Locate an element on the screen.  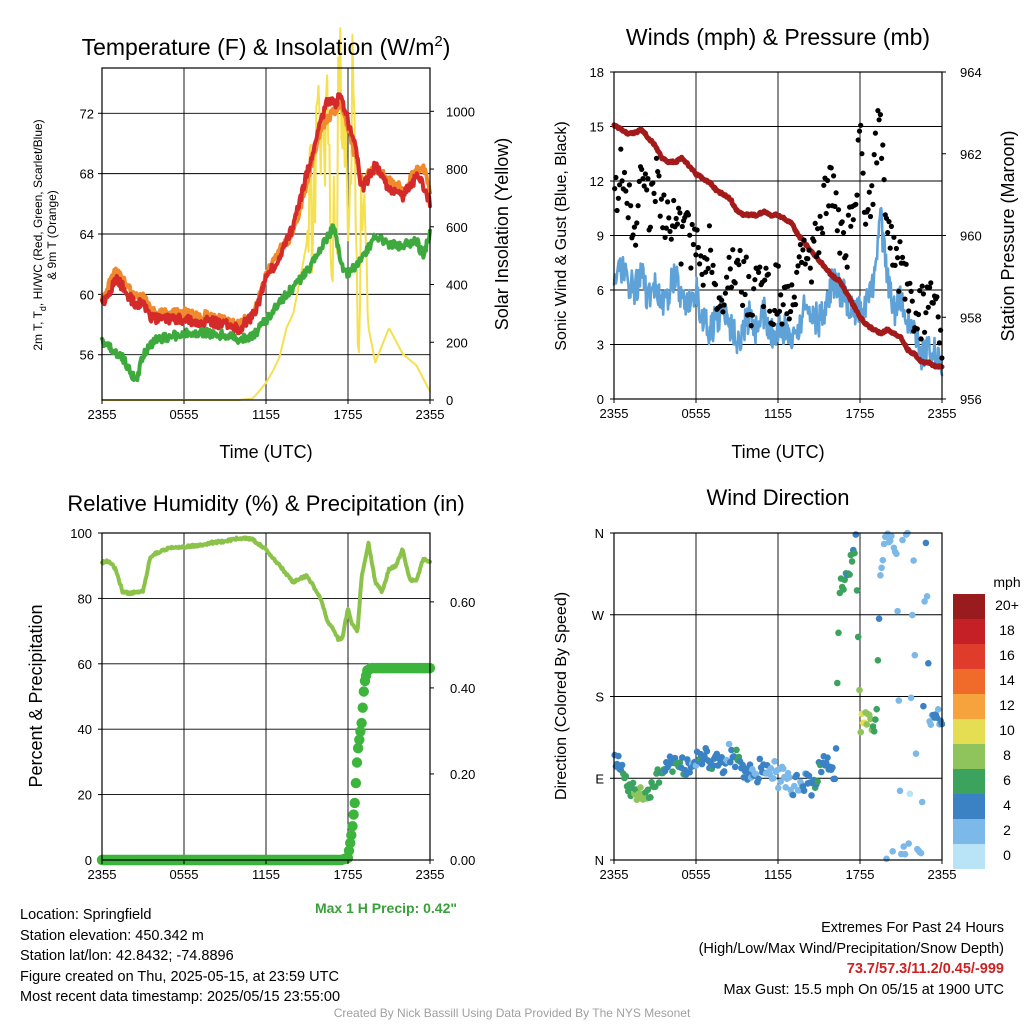
rh-xtick-tick-label: 2355 is located at coordinates (102, 874).